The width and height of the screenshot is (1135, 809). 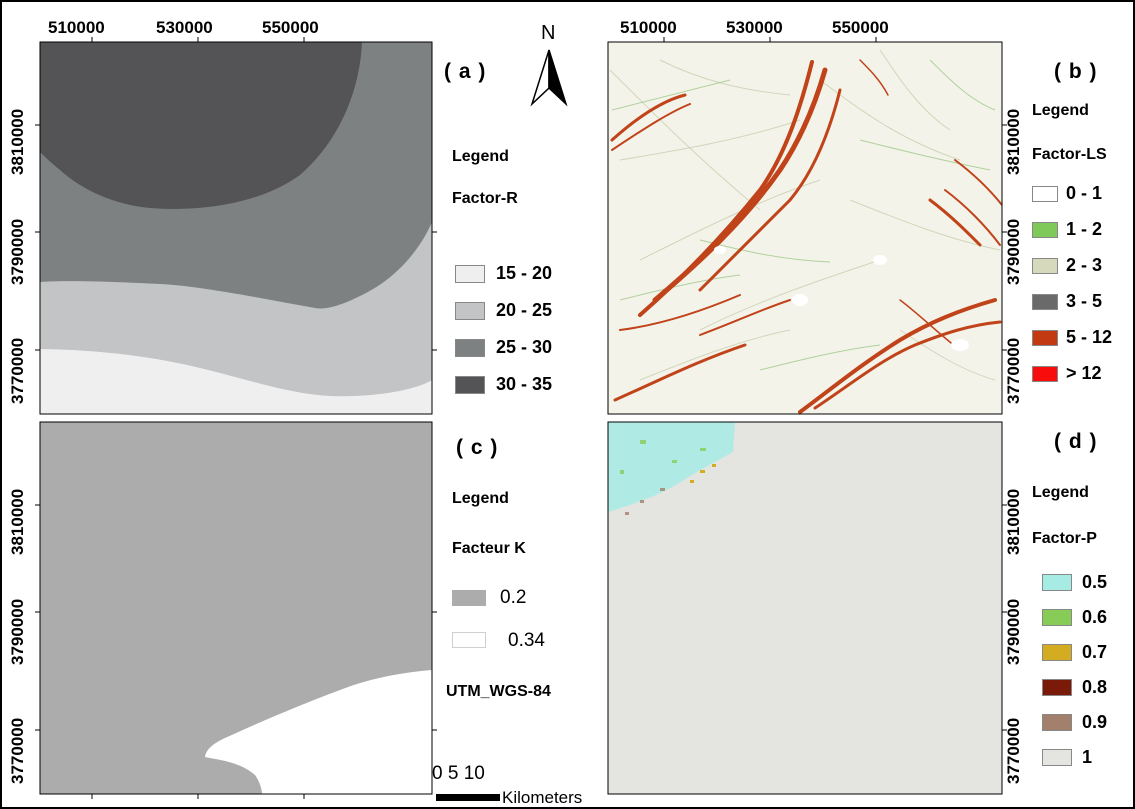 What do you see at coordinates (489, 548) in the screenshot?
I see `panel-c-factor-title: Facteur K` at bounding box center [489, 548].